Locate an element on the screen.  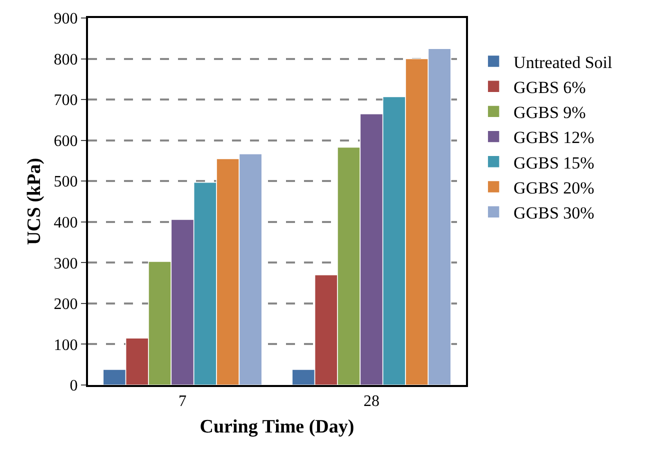
y-tick-label: 0 is located at coordinates (74, 386).